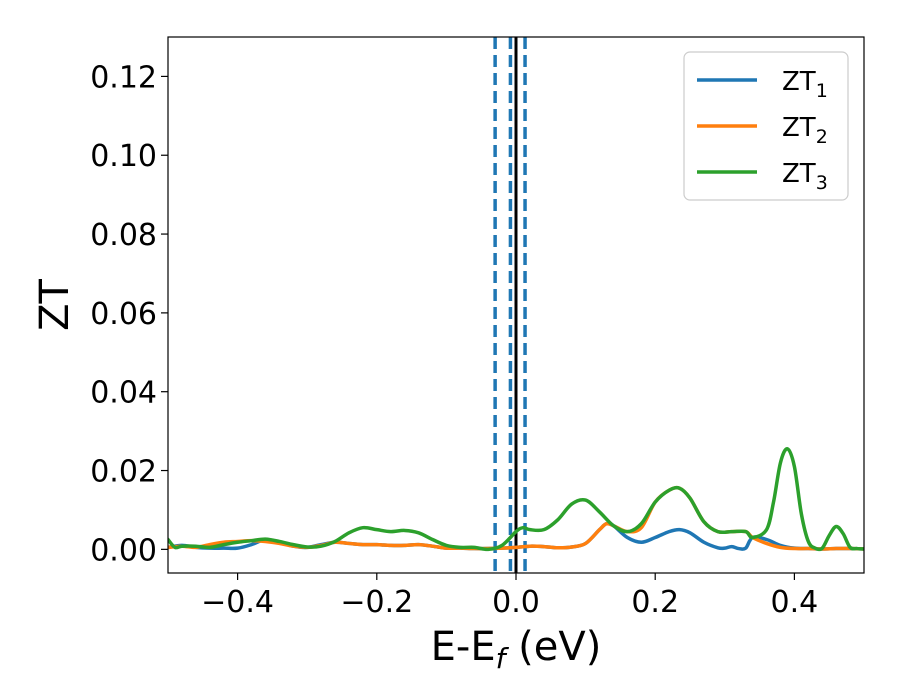 The width and height of the screenshot is (900, 700). Describe the element at coordinates (516, 602) in the screenshot. I see `x-tick-label: 0.0` at that location.